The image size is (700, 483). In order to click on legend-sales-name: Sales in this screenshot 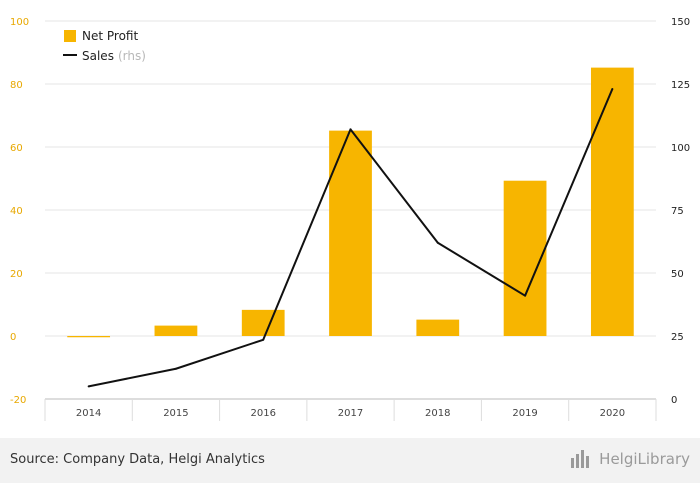, I will do `click(98, 56)`.